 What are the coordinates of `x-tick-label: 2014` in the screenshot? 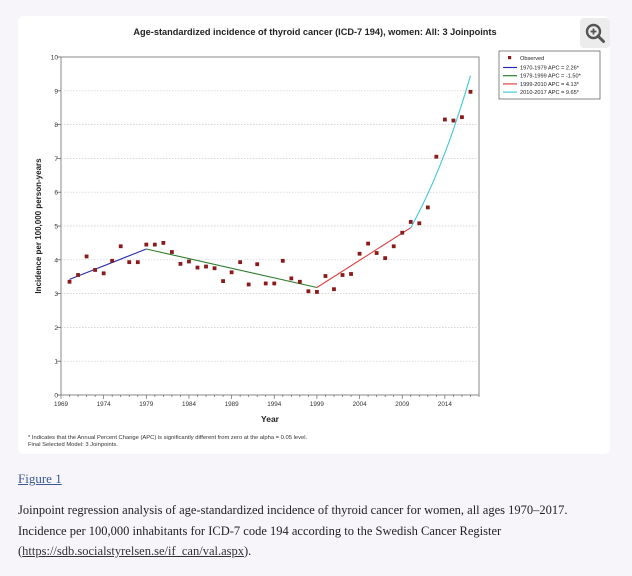 It's located at (445, 404).